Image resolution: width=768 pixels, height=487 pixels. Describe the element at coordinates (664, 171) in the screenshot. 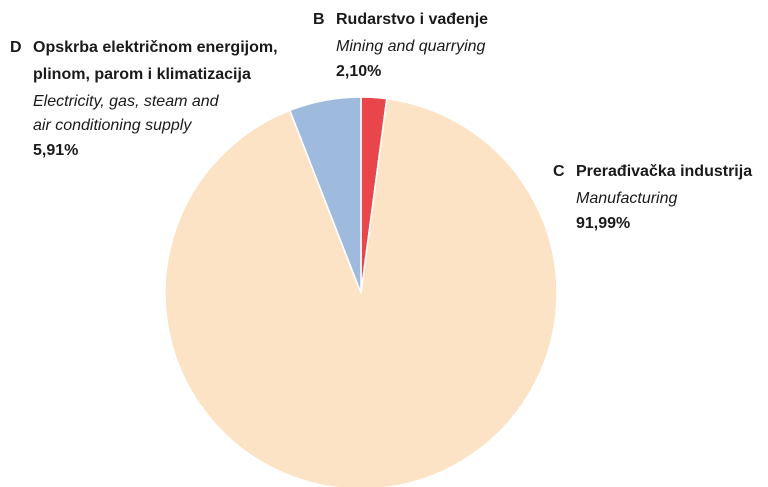

I see `slice-label: Prerađivačka industrija` at that location.